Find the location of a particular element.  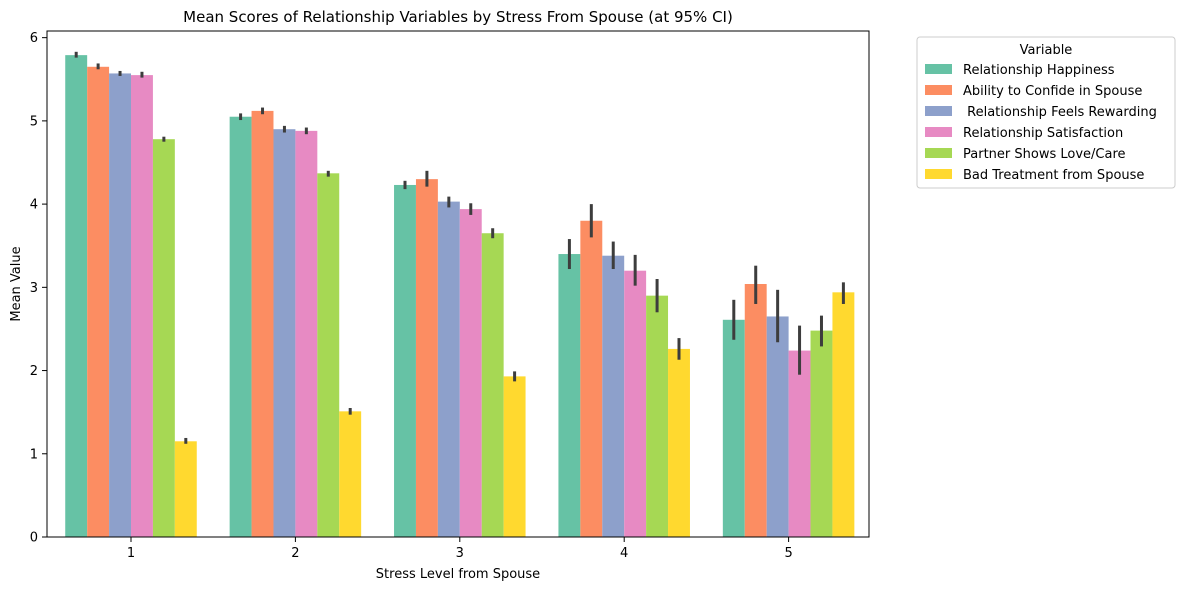

x-tick-label: 5 is located at coordinates (788, 553).